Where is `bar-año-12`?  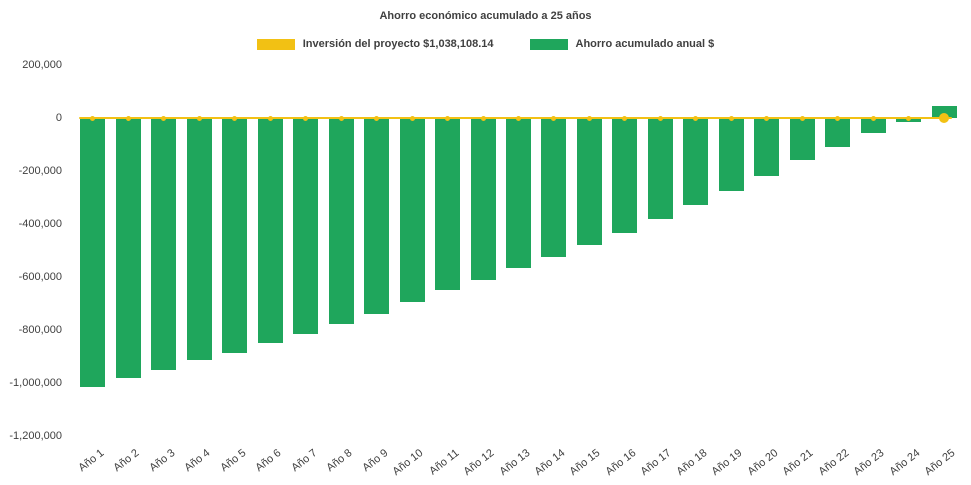 bar-año-12 is located at coordinates (483, 199).